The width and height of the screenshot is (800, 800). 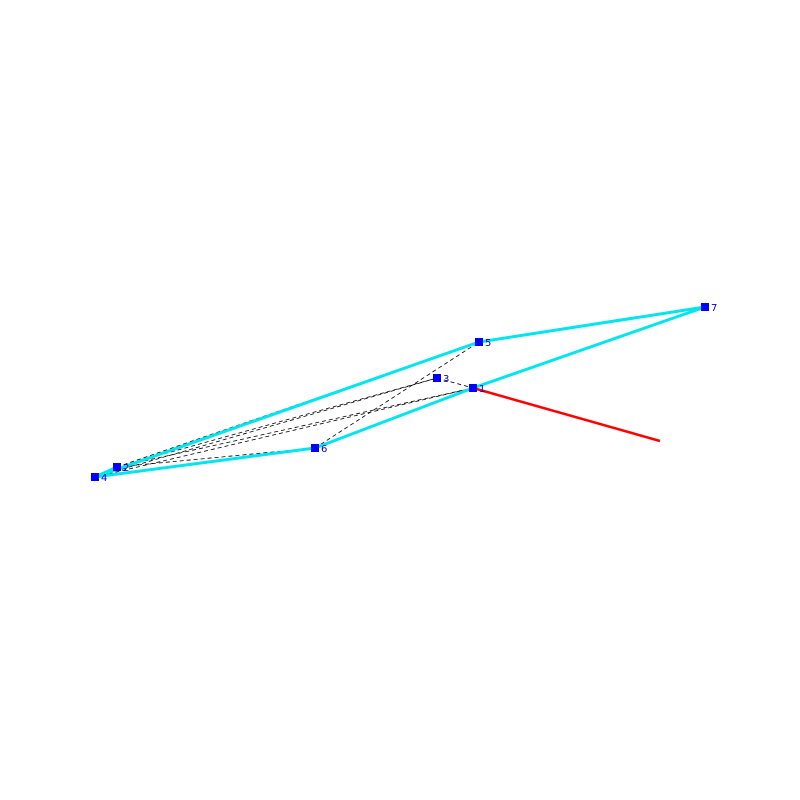 I want to click on vertex-3: 3, so click(x=441, y=379).